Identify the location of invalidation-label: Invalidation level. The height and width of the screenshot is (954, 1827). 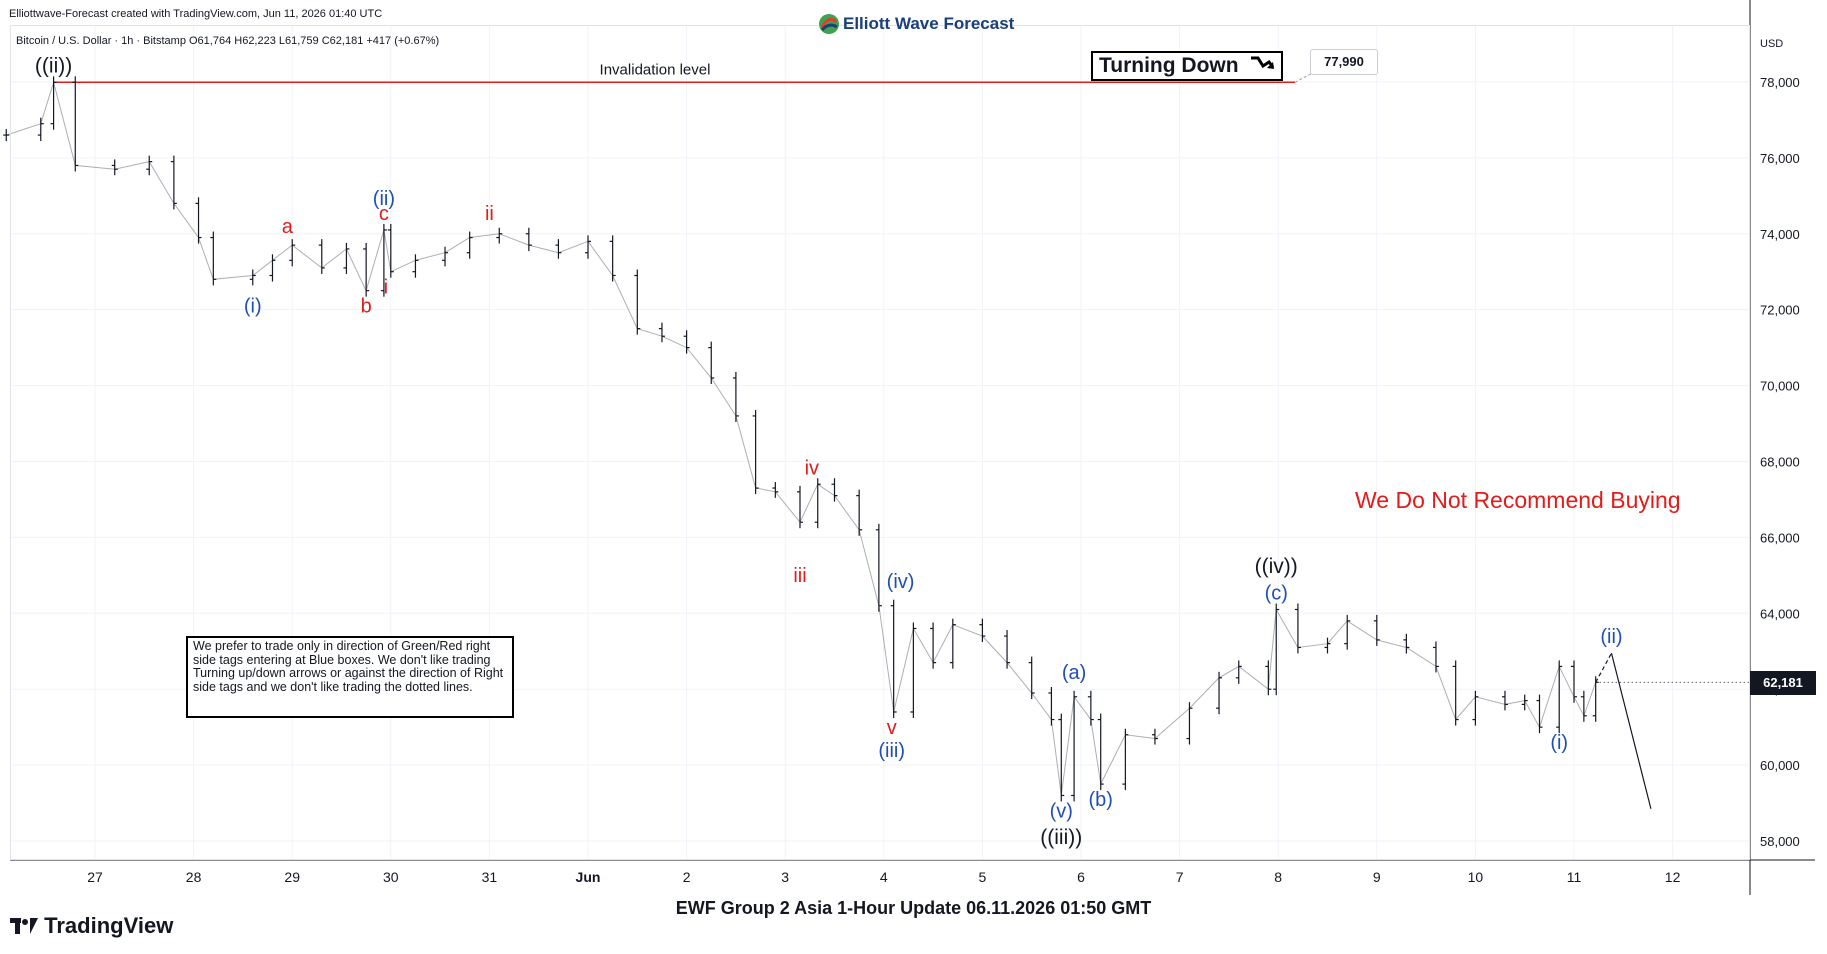
(655, 69).